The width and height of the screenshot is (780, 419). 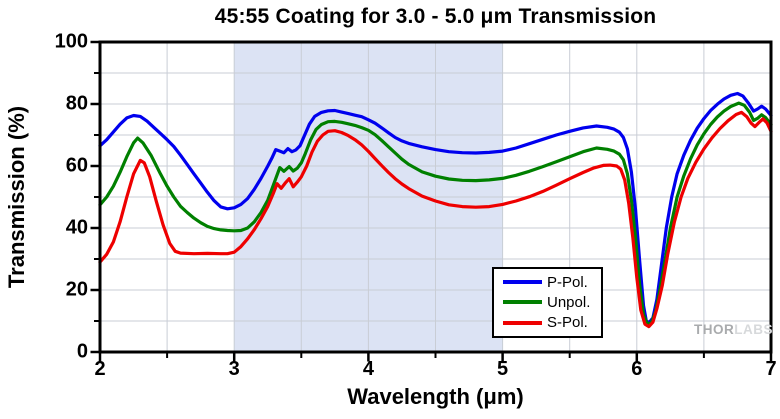 I want to click on legend-label: P-Pol., so click(x=567, y=282).